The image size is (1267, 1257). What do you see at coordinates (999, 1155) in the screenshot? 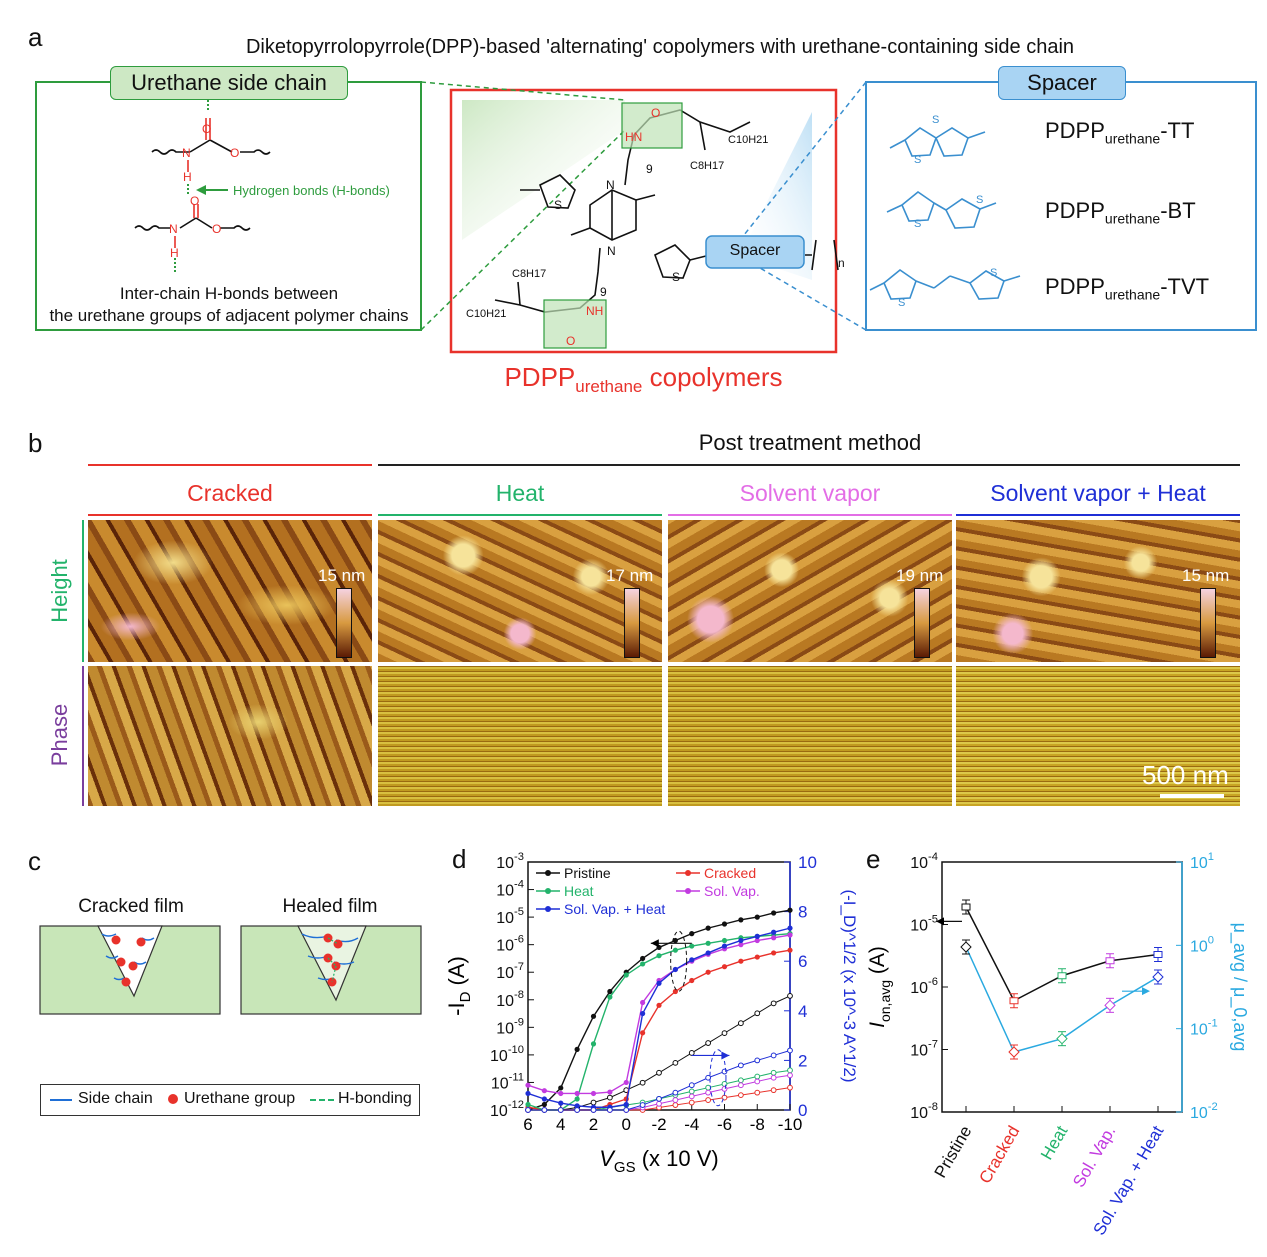
I see `e-x-tick-label: Cracked` at bounding box center [999, 1155].